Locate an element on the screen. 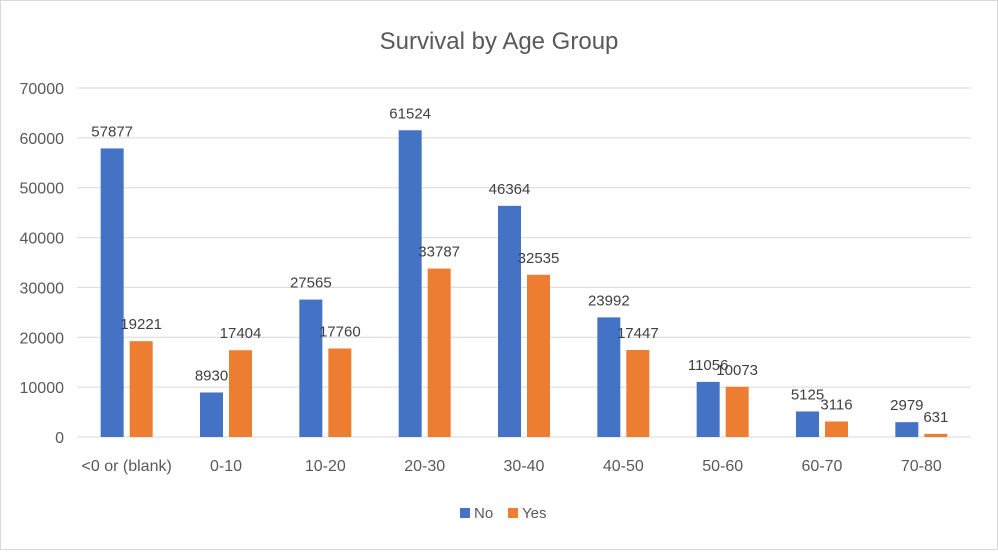  data-label-no: 61524 is located at coordinates (410, 113).